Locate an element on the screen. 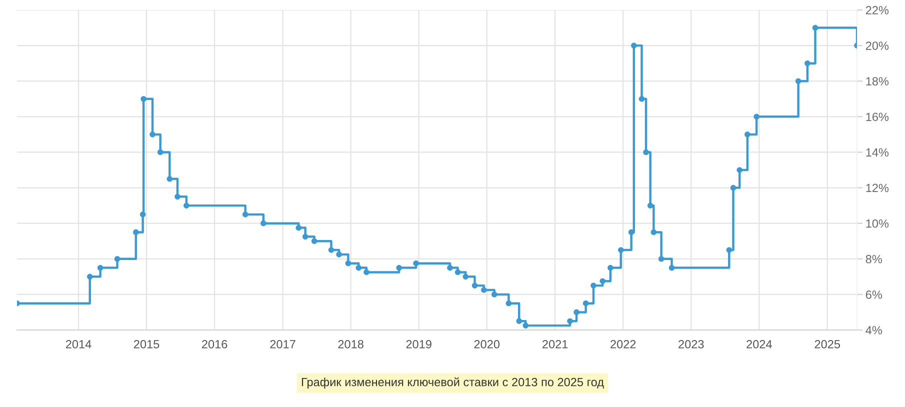 The width and height of the screenshot is (905, 407). x-tick-label: 2019 is located at coordinates (419, 344).